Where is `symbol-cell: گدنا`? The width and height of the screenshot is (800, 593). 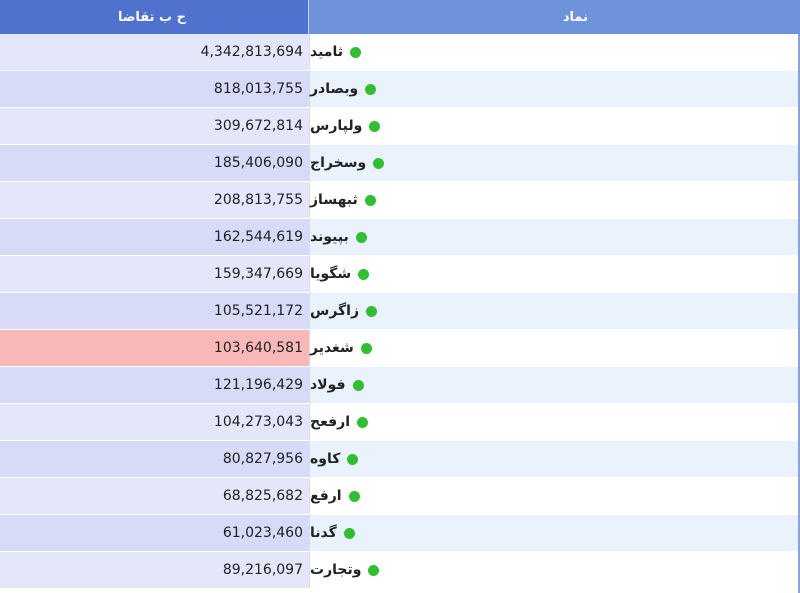 symbol-cell: گدنا is located at coordinates (554, 533).